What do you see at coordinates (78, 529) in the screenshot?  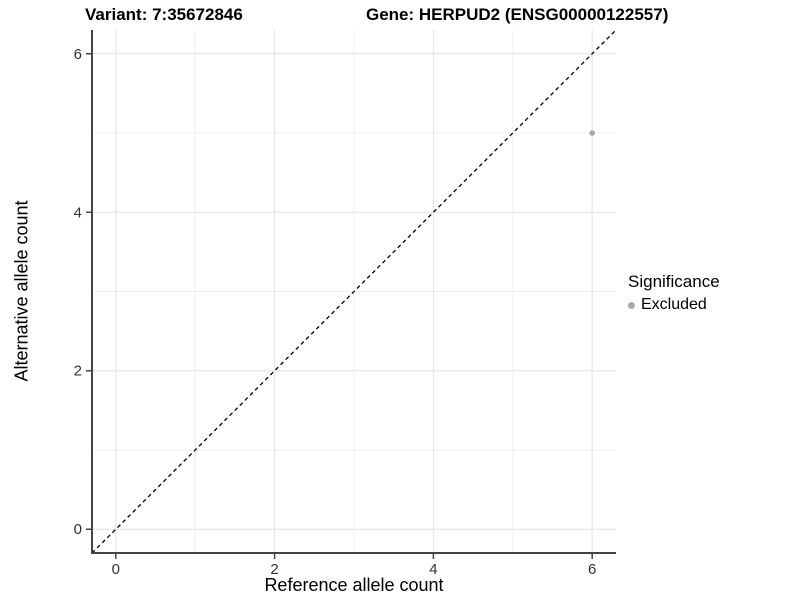 I see `y-tick-label: 0` at bounding box center [78, 529].